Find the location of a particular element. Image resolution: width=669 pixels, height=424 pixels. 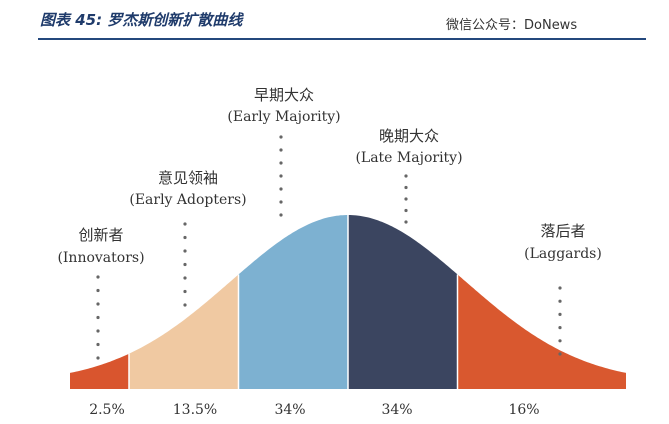

category-label-zh-5: 落后者 is located at coordinates (562, 231).